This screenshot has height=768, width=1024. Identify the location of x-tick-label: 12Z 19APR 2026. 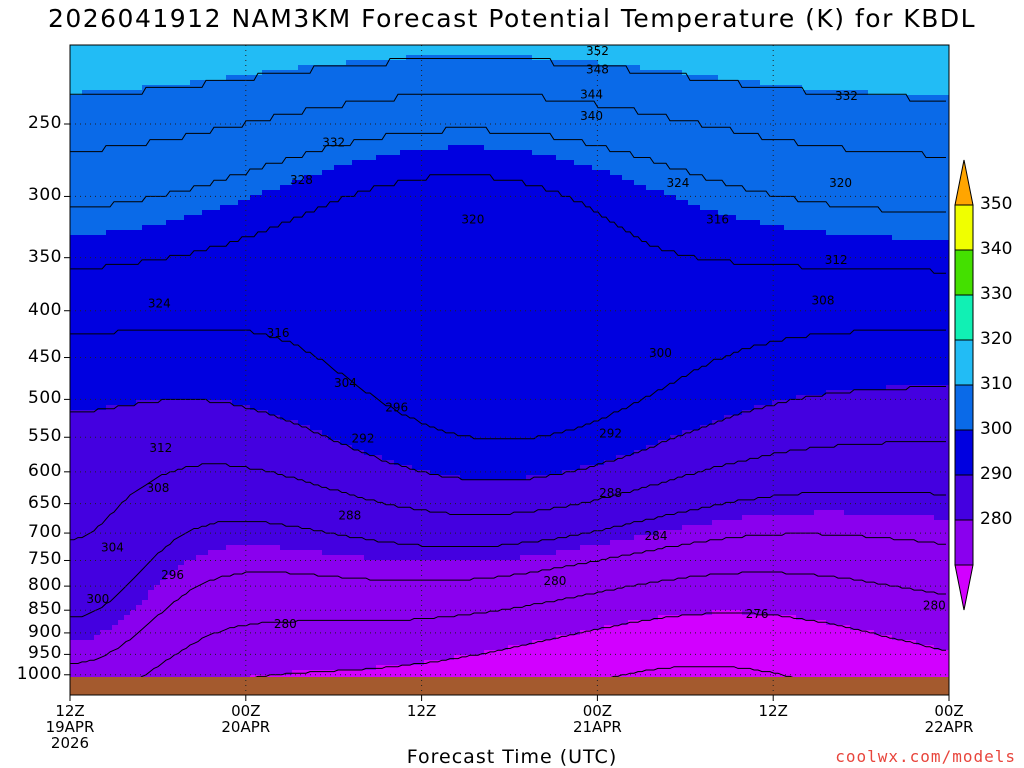
(70, 727).